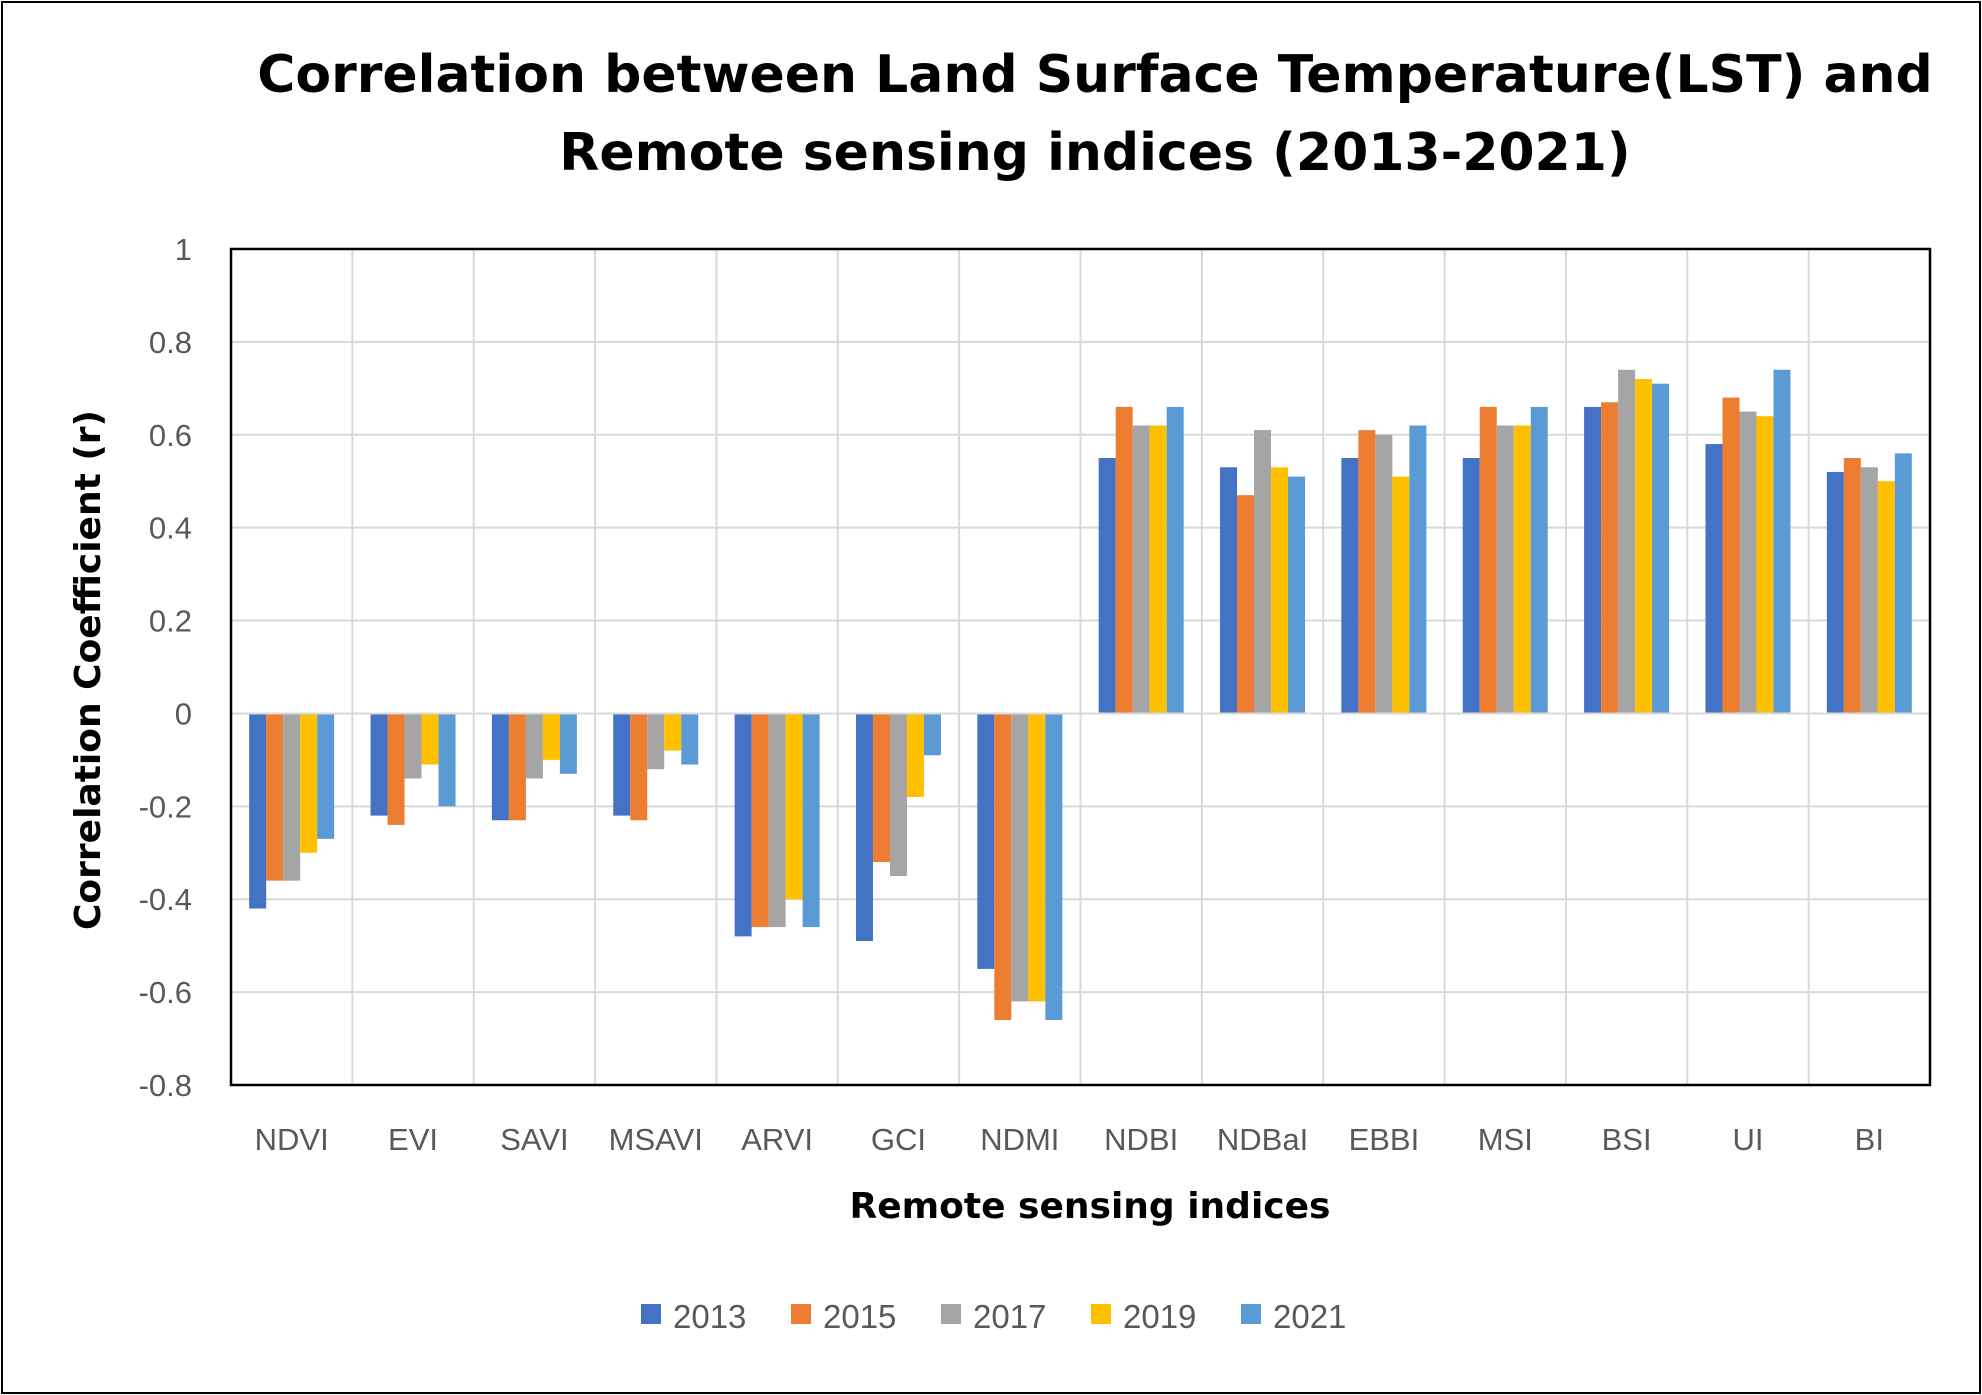 This screenshot has width=1982, height=1395. Describe the element at coordinates (1350, 586) in the screenshot. I see `bar-ebbi-2013` at that location.